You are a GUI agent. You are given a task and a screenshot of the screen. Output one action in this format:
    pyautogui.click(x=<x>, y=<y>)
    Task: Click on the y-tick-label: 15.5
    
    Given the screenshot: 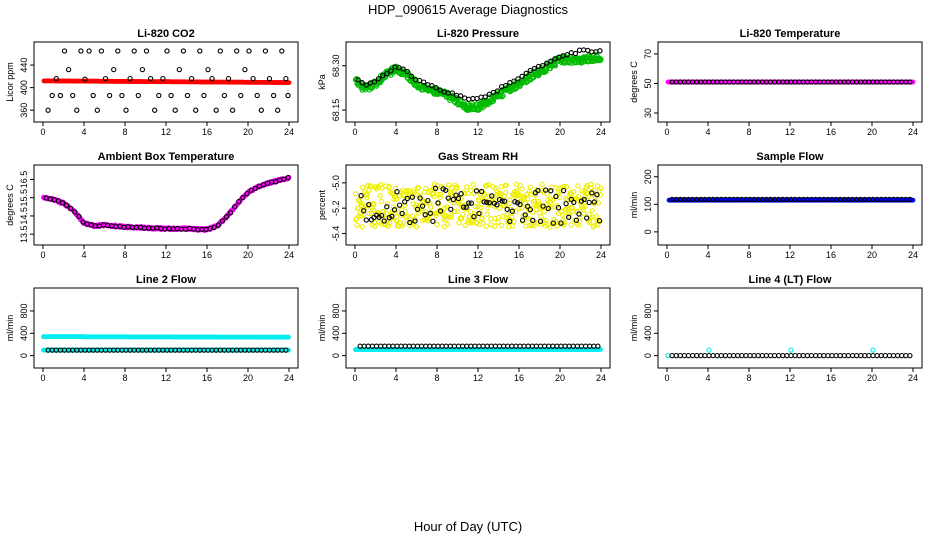 What is the action you would take?
    pyautogui.click(x=24, y=198)
    